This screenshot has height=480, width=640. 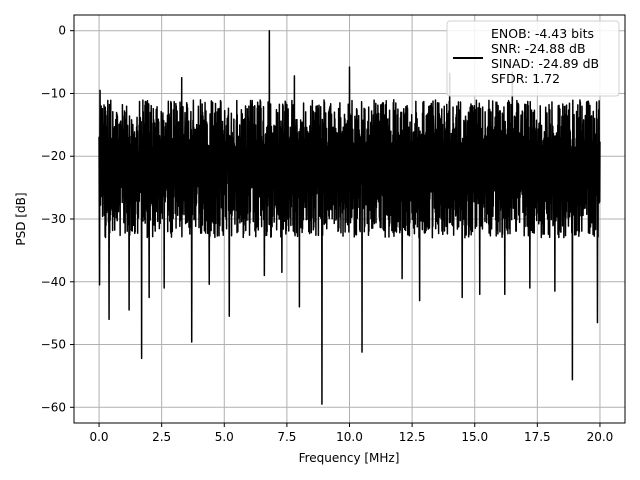 What do you see at coordinates (600, 437) in the screenshot?
I see `x-tick-label: 20.0` at bounding box center [600, 437].